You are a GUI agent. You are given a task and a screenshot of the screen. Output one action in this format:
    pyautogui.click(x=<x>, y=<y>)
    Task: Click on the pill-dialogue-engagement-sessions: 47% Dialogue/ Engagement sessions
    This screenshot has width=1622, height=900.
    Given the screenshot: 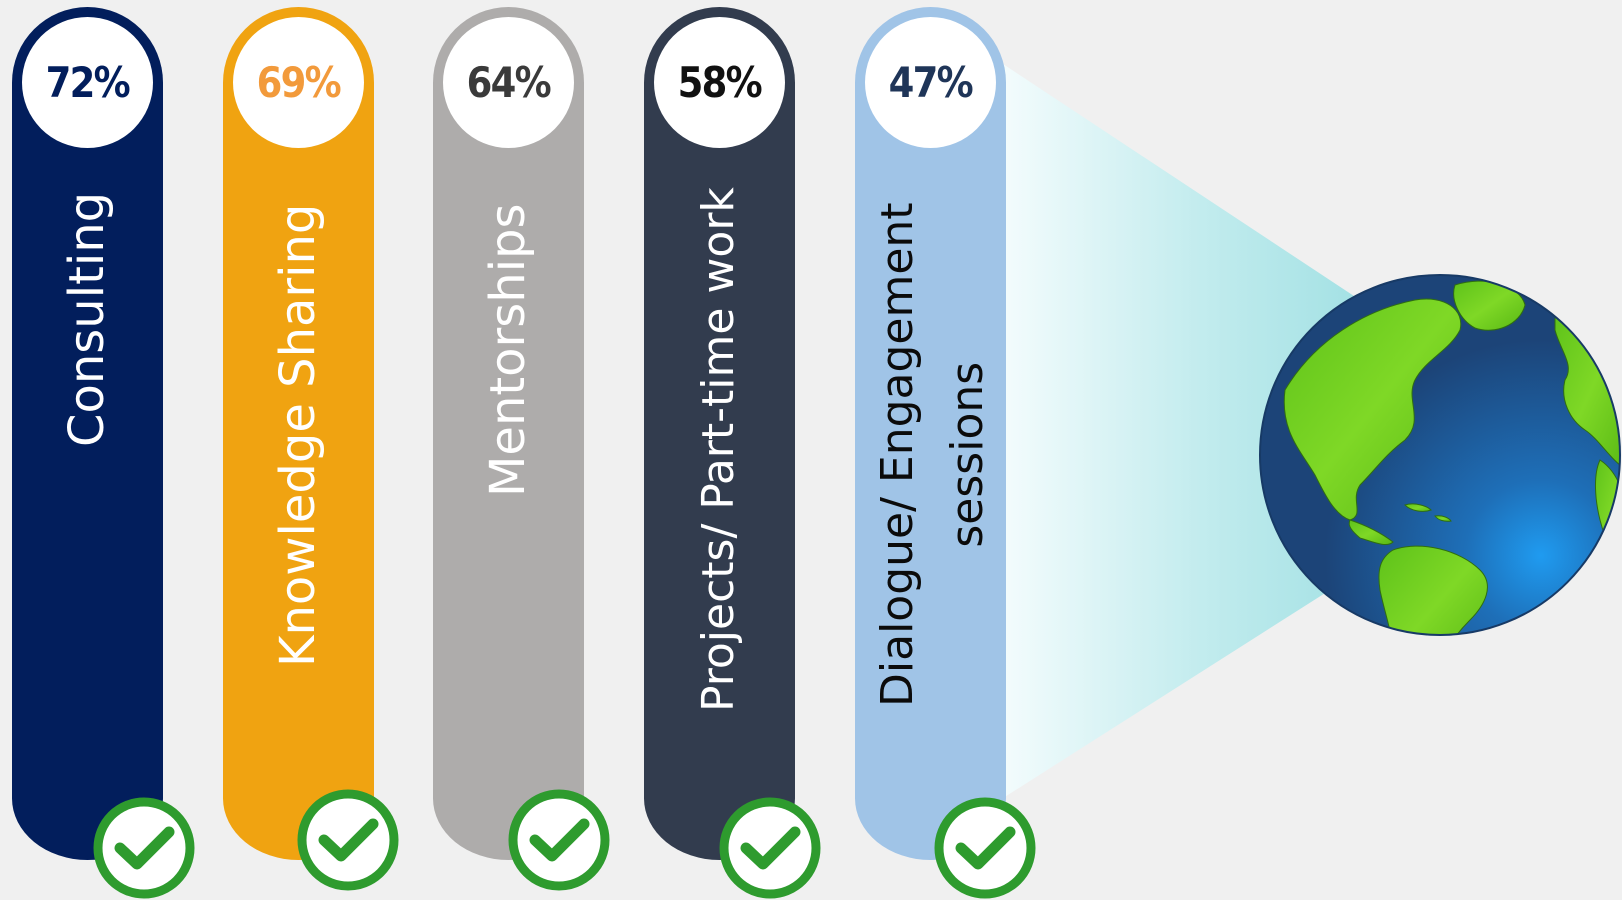 What is the action you would take?
    pyautogui.click(x=930, y=433)
    